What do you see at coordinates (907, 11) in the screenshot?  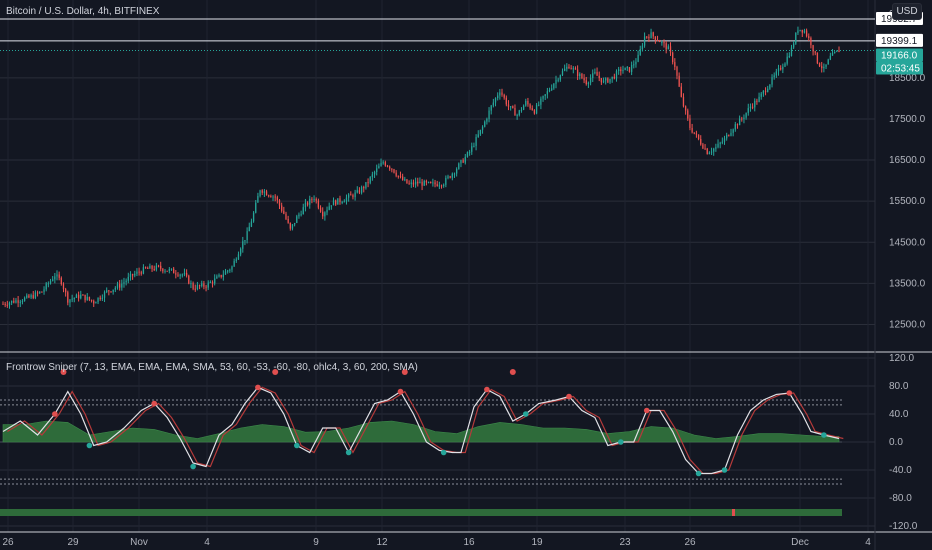 I see `currency-button: USD` at bounding box center [907, 11].